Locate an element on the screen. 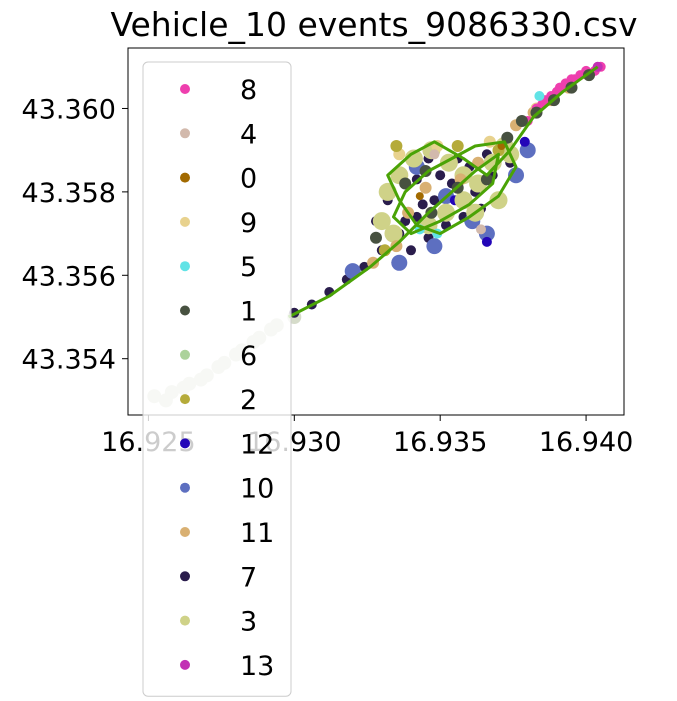 Image resolution: width=677 pixels, height=701 pixels. legend-label: 2 is located at coordinates (248, 400).